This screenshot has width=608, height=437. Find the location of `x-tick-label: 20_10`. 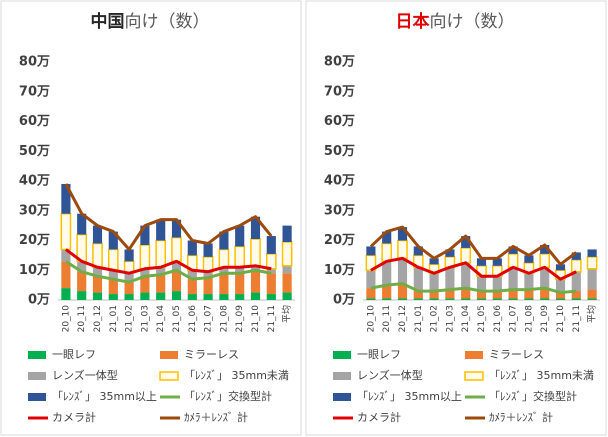

x-tick-label: 20_10 is located at coordinates (66, 319).